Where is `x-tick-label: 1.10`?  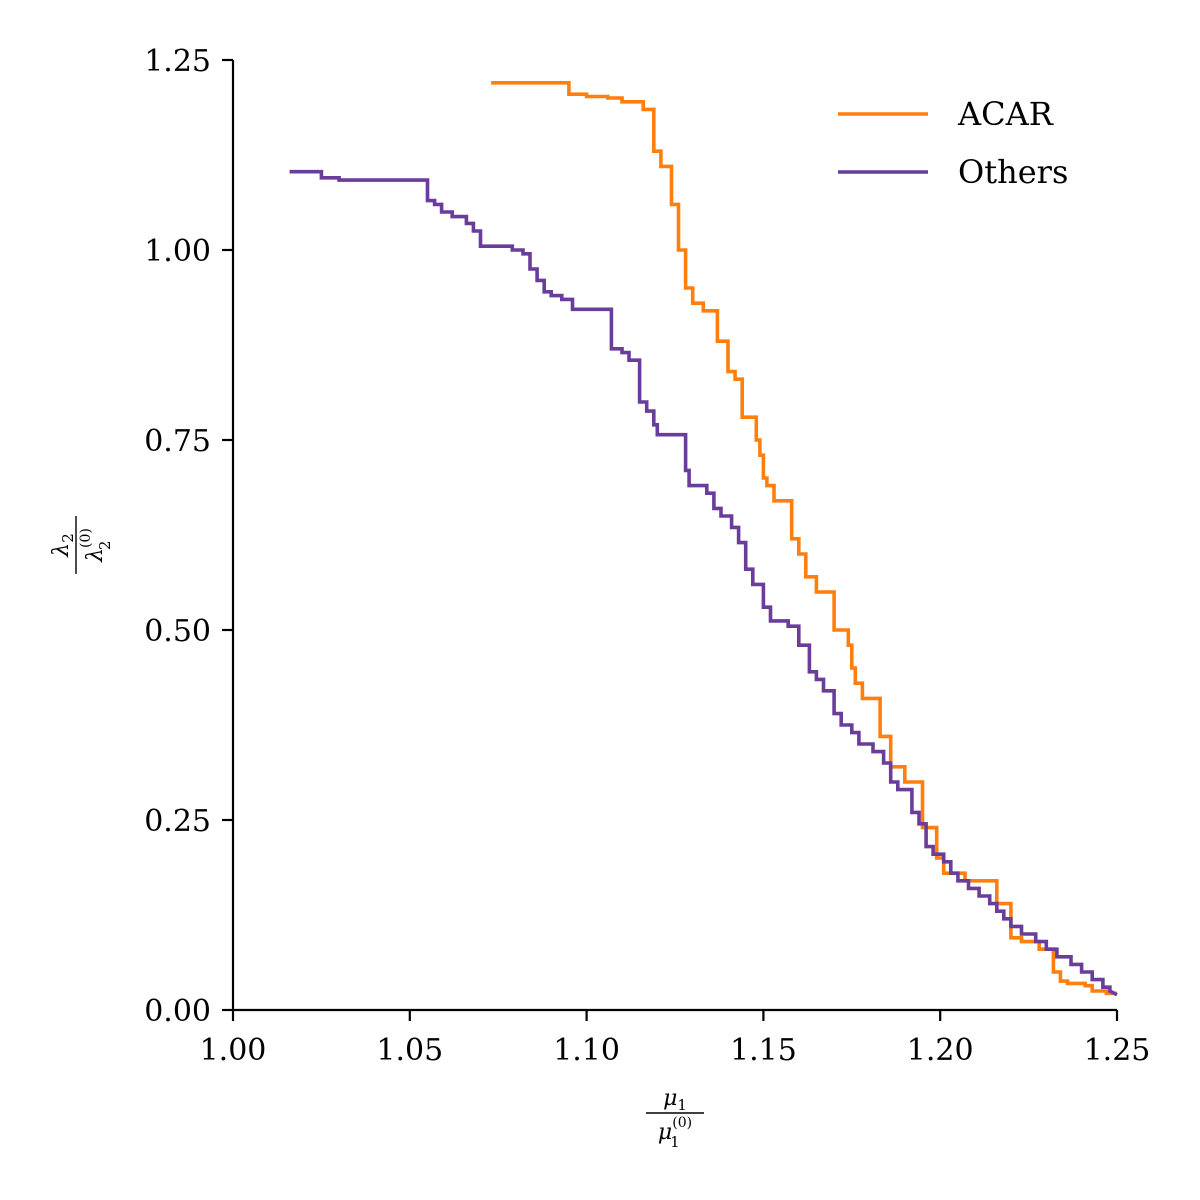 x-tick-label: 1.10 is located at coordinates (586, 1050).